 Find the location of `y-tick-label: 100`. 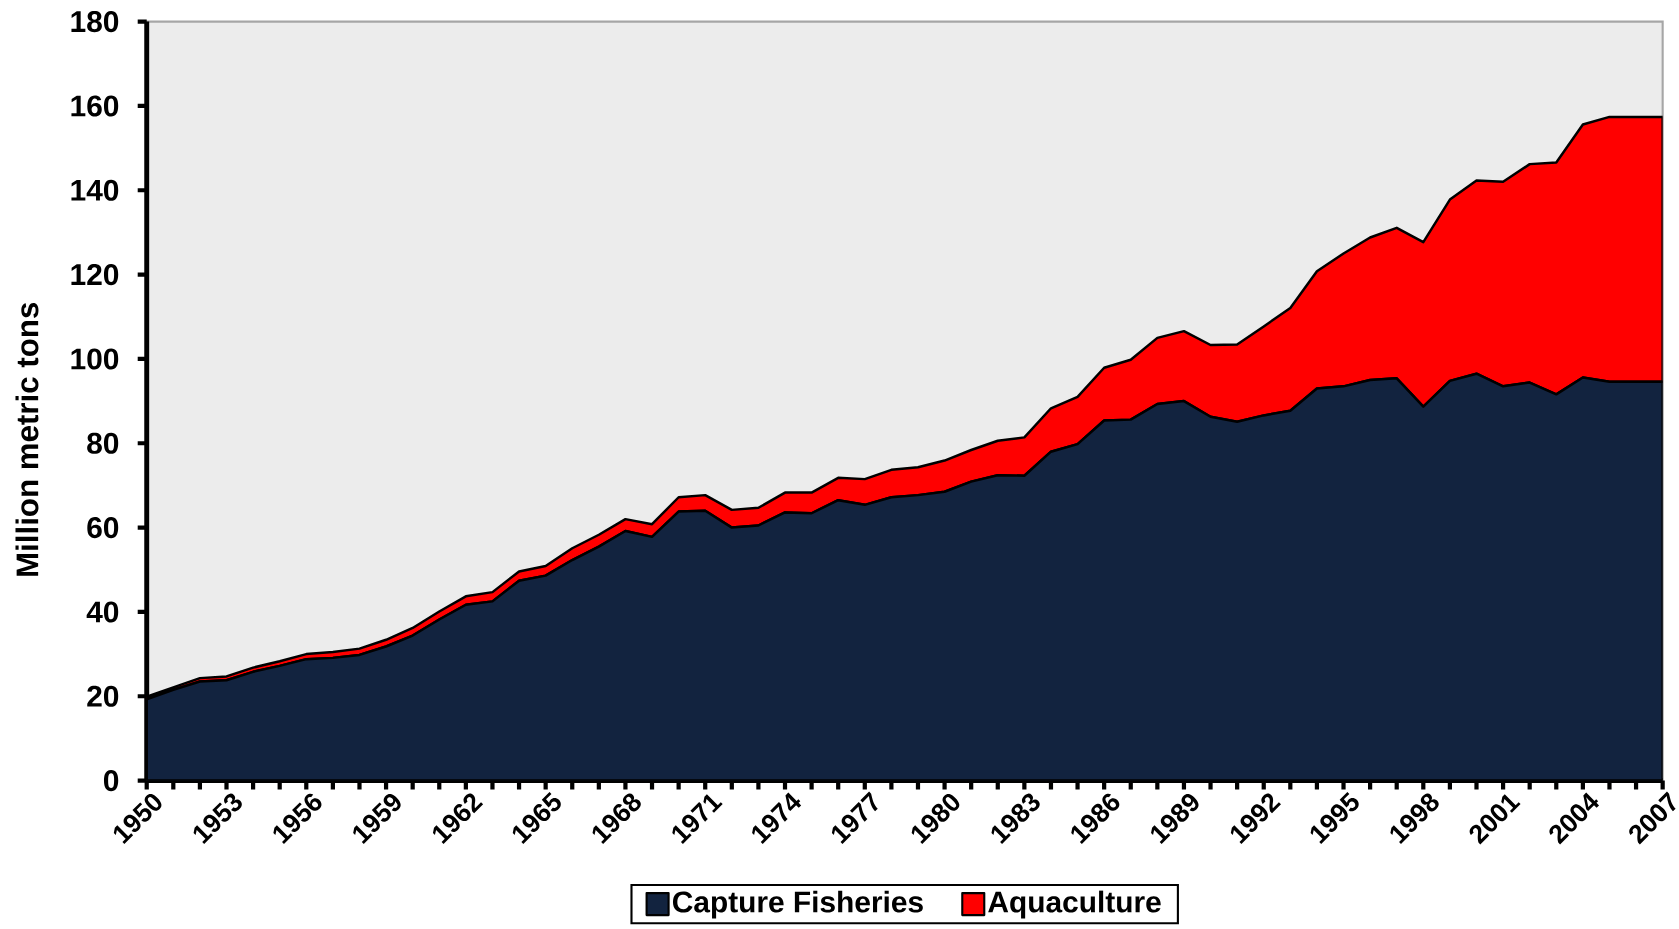

y-tick-label: 100 is located at coordinates (95, 359).